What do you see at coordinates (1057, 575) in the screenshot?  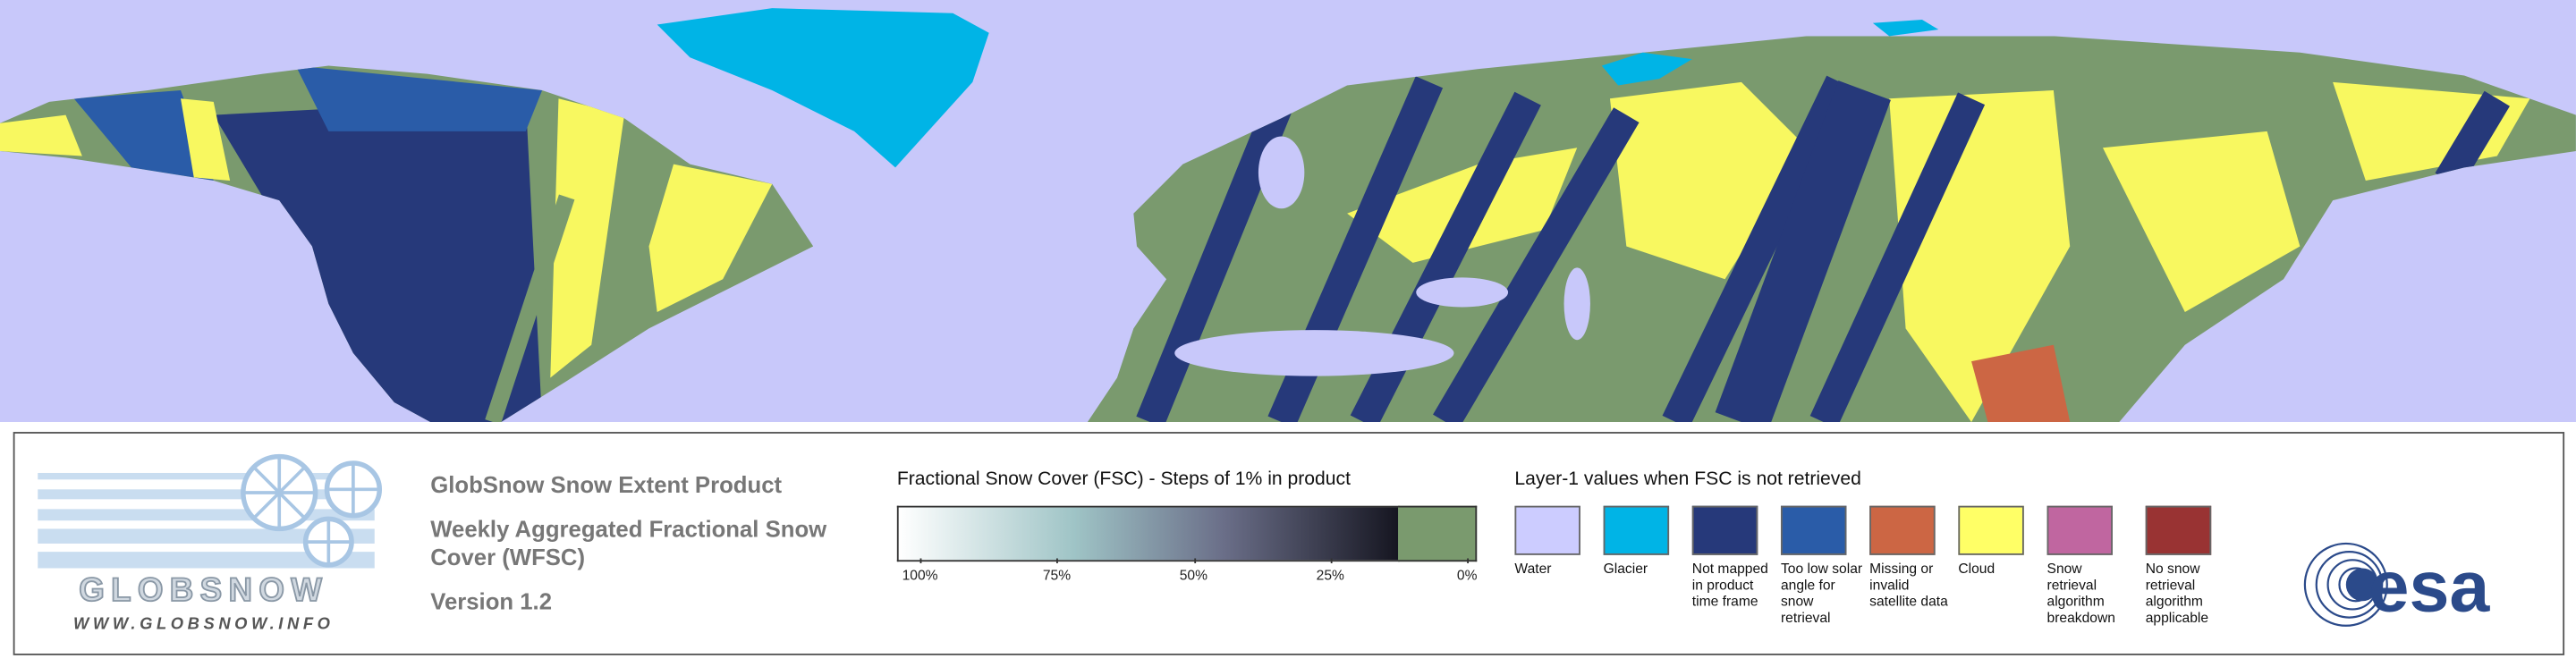 I see `colorbar-tick-label: 75%` at bounding box center [1057, 575].